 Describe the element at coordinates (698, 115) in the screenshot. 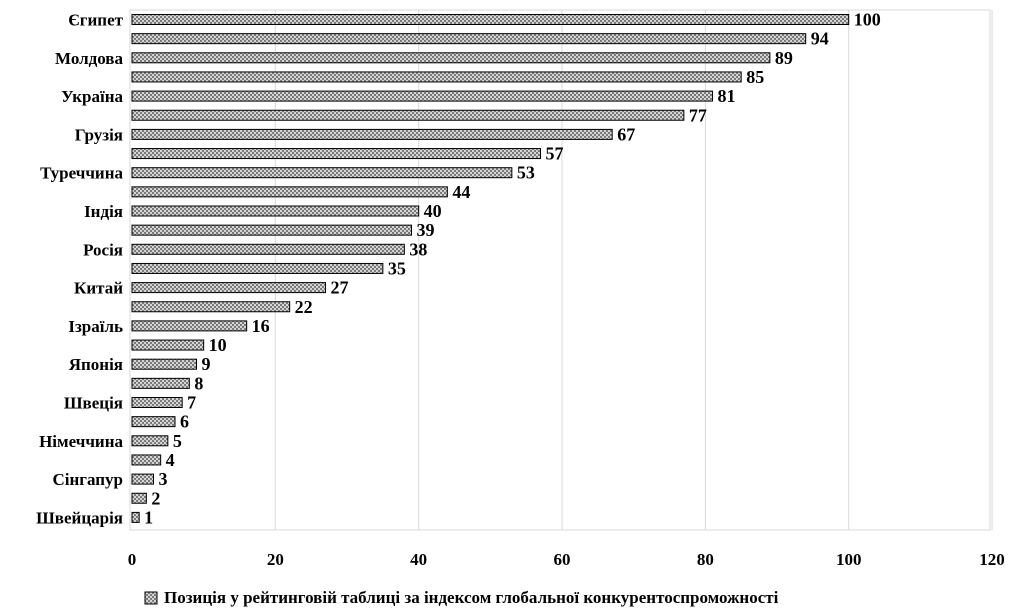

I see `data-label: 77` at that location.